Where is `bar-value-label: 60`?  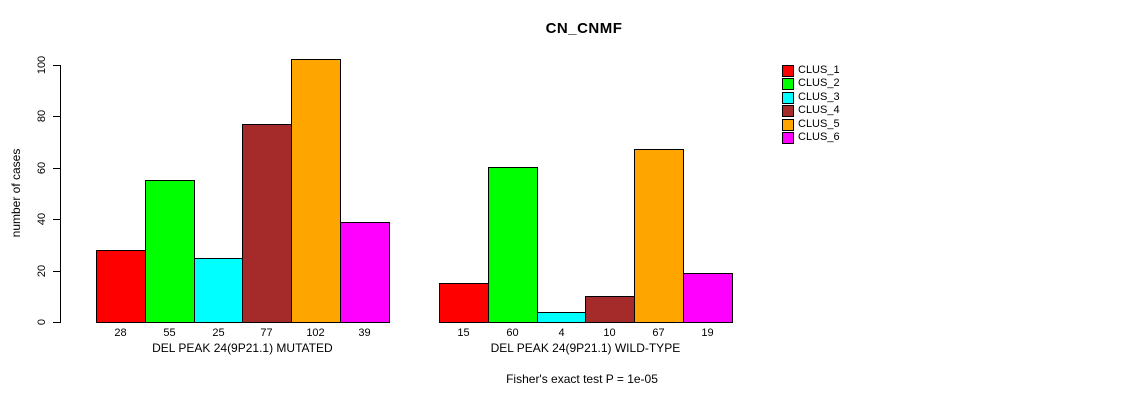
bar-value-label: 60 is located at coordinates (512, 333).